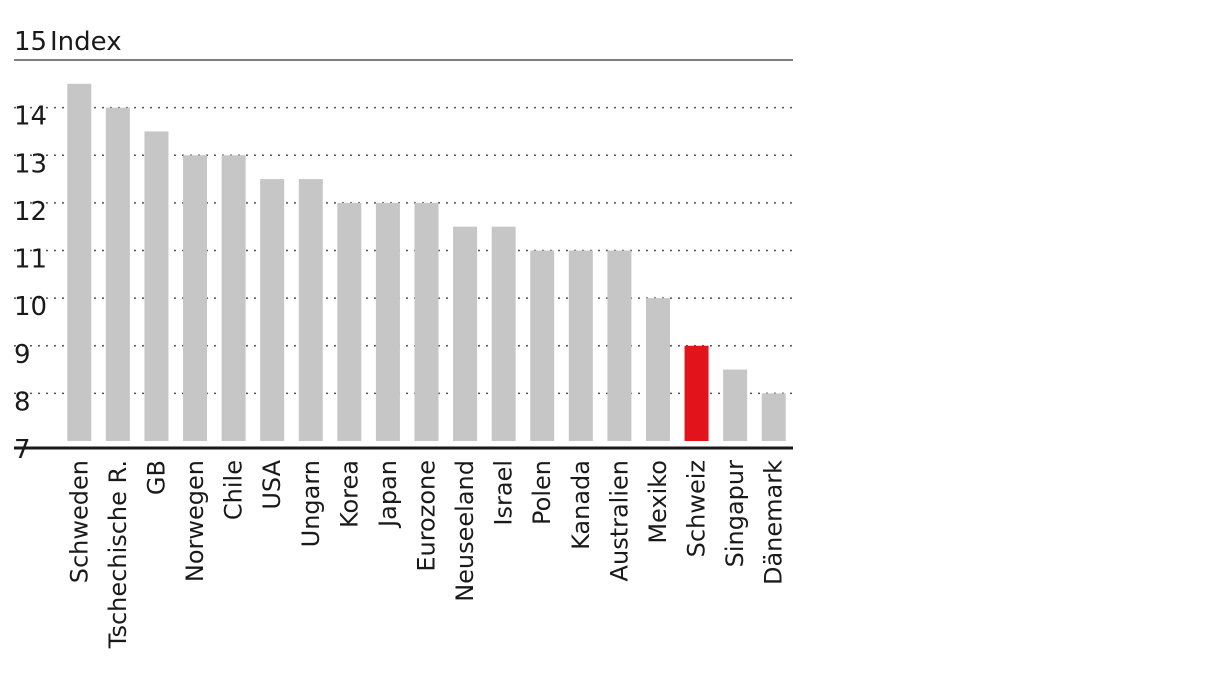 The width and height of the screenshot is (1225, 689). I want to click on category-label: Israel, so click(504, 493).